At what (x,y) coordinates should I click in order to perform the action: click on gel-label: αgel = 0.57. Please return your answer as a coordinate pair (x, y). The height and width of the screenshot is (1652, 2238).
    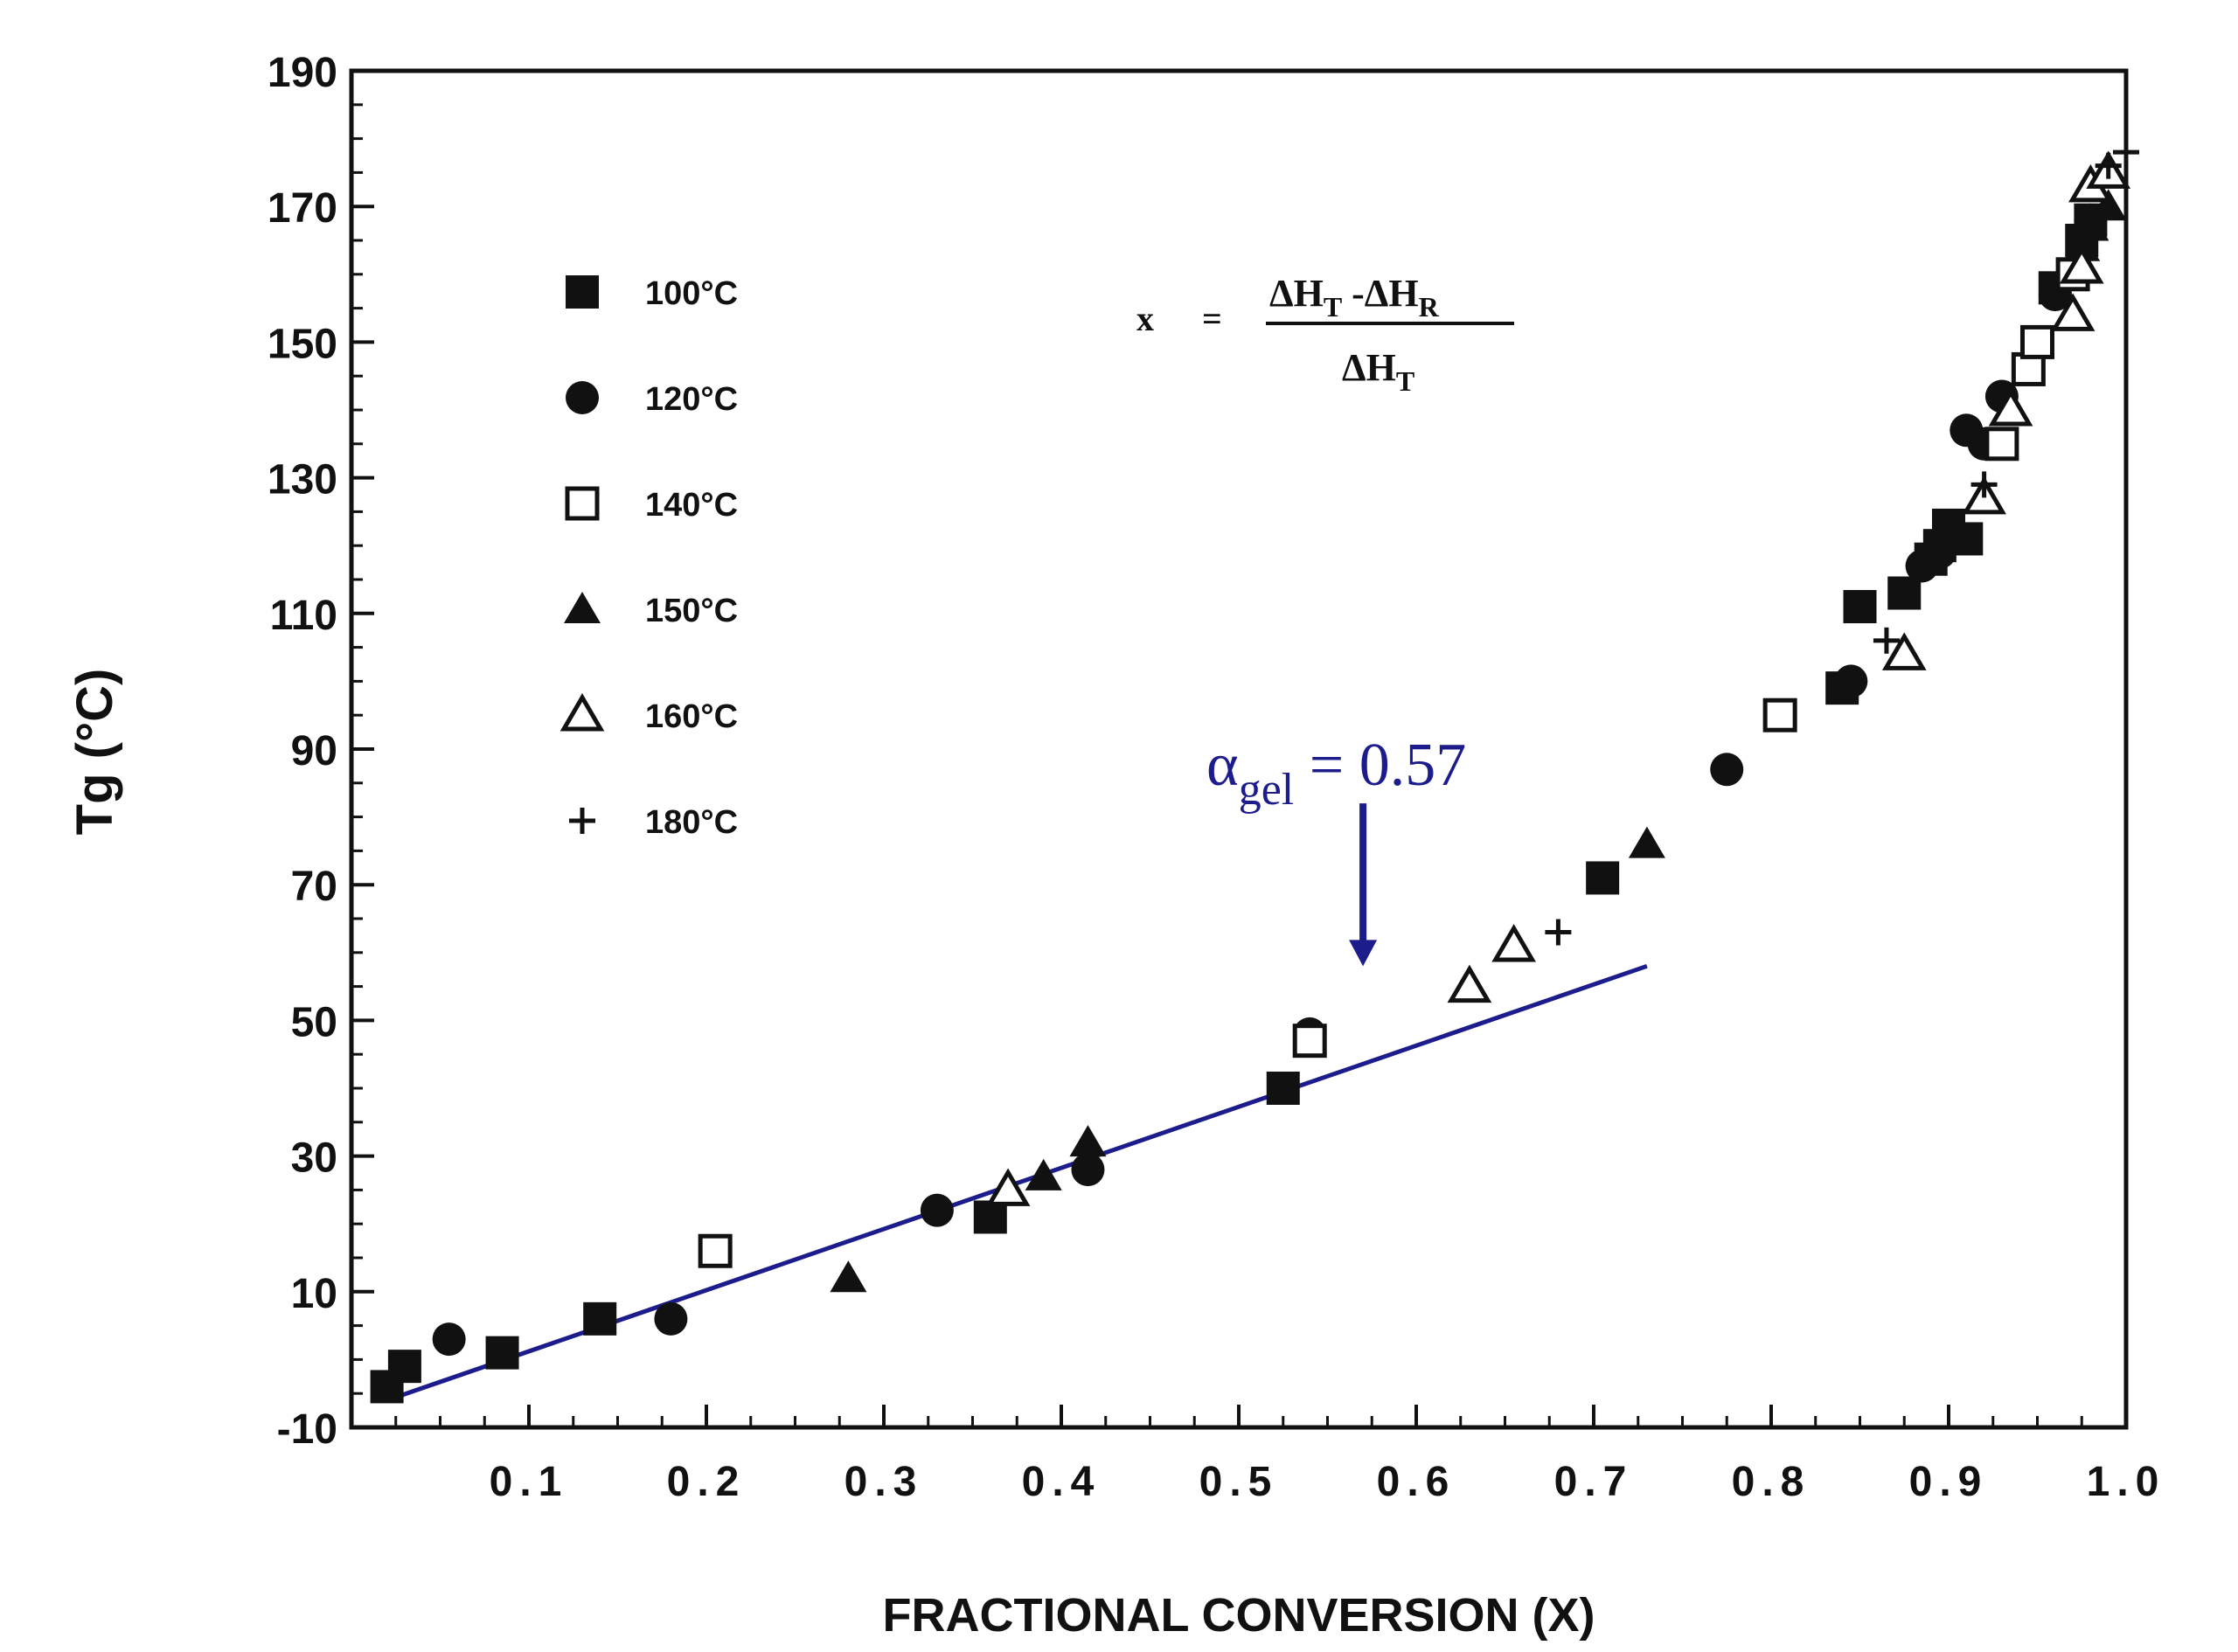
    Looking at the image, I should click on (1336, 774).